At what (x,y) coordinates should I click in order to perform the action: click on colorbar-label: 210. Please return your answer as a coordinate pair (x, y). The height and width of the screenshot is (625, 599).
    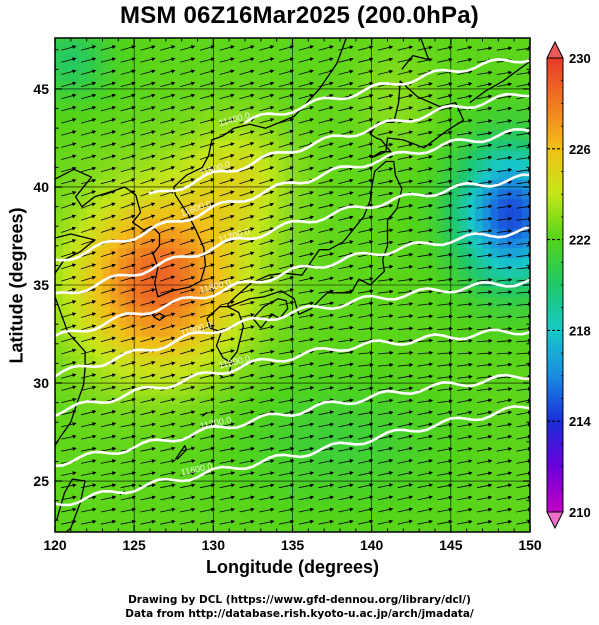
    Looking at the image, I should click on (580, 512).